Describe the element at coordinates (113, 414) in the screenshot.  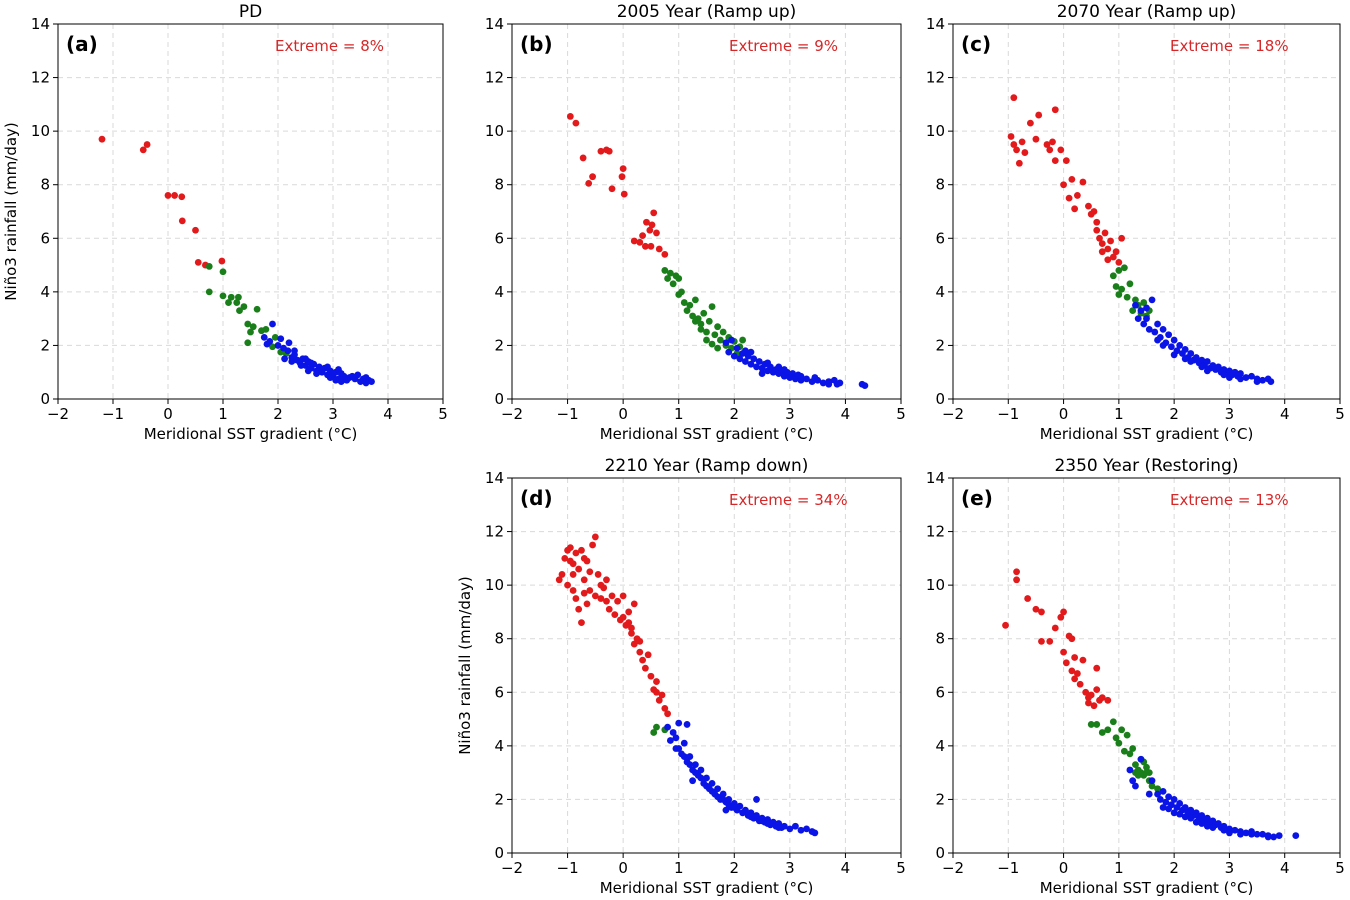
I see `x-tick-label: −1` at that location.